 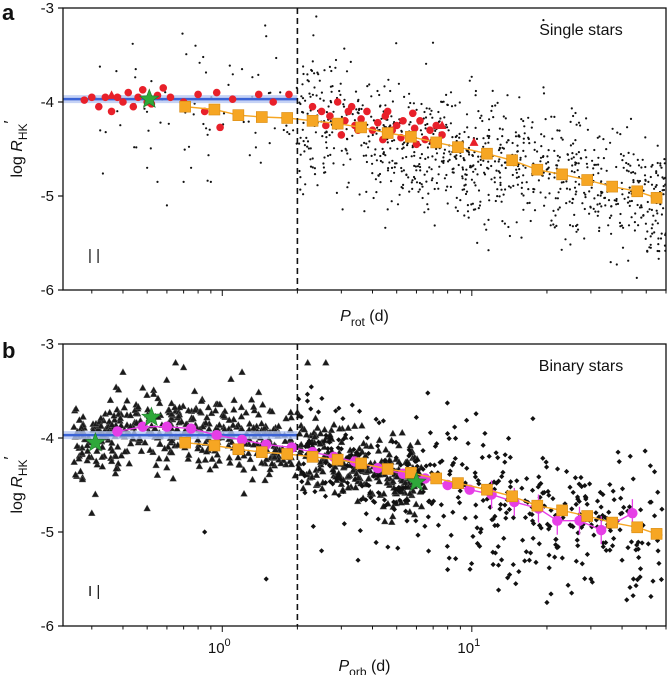 What do you see at coordinates (47, 626) in the screenshot?
I see `y-tick-label: -6` at bounding box center [47, 626].